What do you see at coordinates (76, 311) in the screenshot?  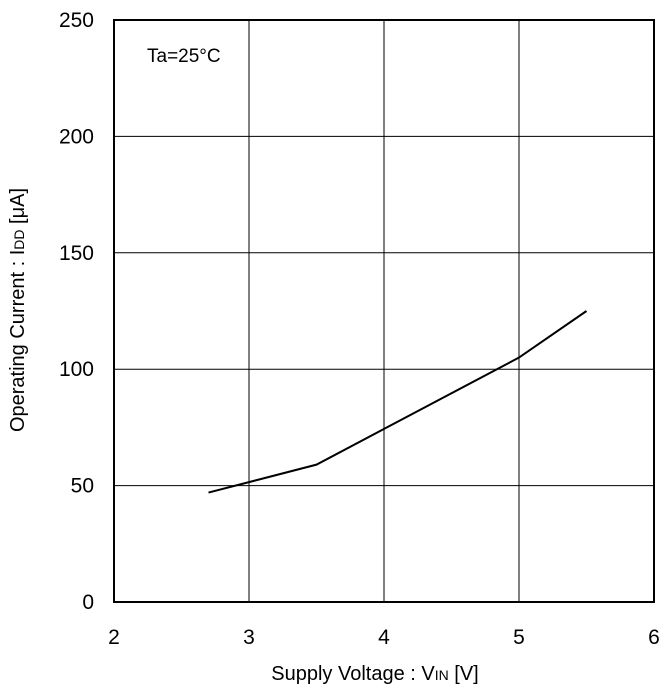 I see `y-tick-labels: 0 50 100 150 200 250` at bounding box center [76, 311].